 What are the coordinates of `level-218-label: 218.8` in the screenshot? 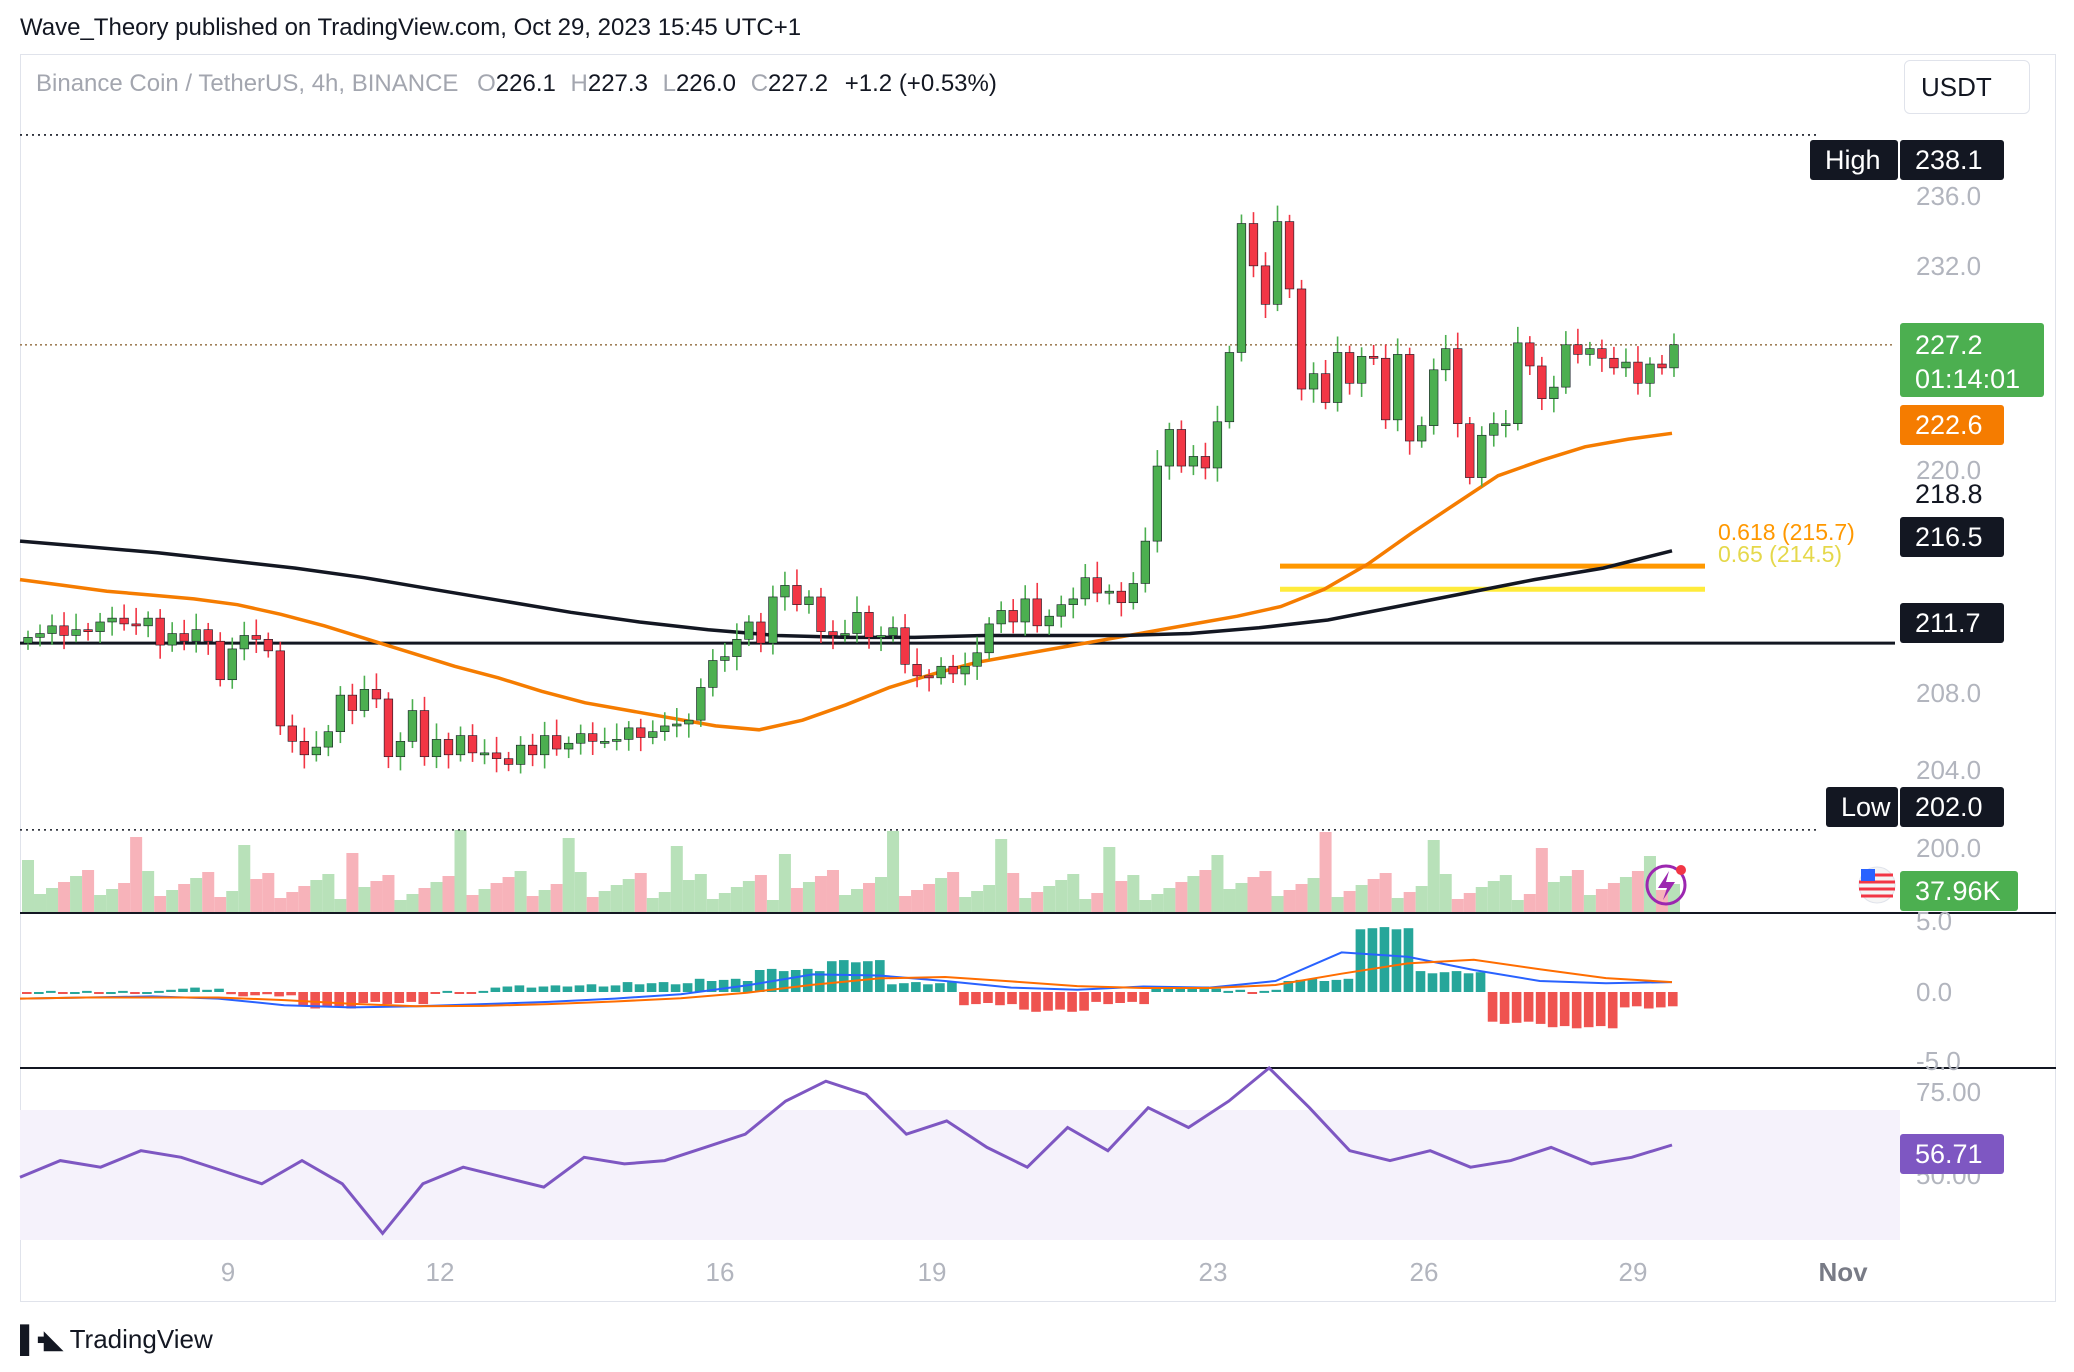 It's located at (1949, 494).